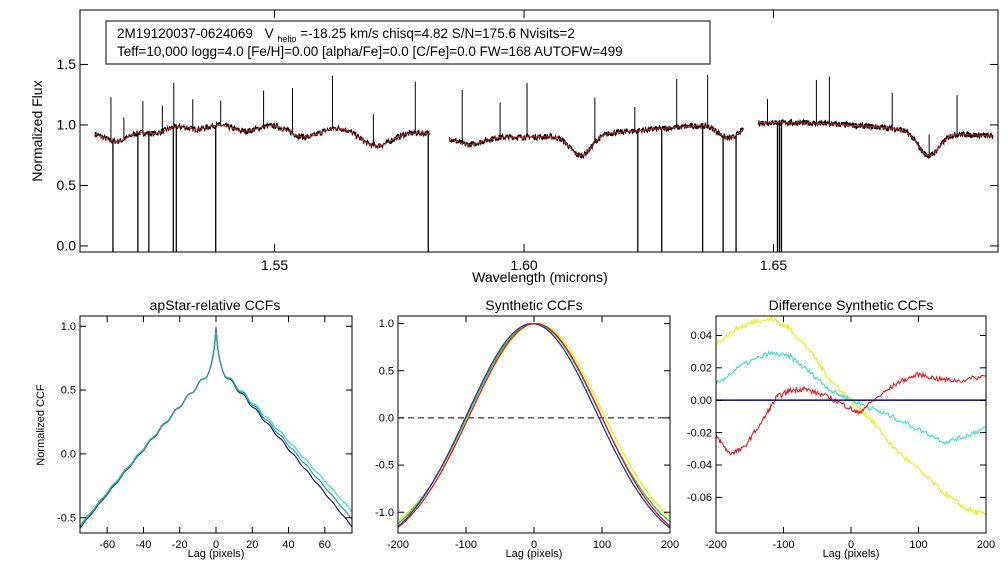  I want to click on spectrum-ylabel: Normalized Flux, so click(37, 130).